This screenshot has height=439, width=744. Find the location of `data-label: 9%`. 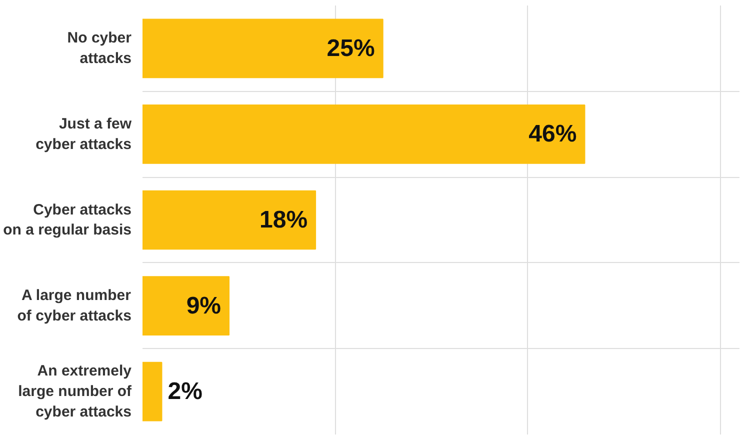

data-label: 9% is located at coordinates (204, 306).